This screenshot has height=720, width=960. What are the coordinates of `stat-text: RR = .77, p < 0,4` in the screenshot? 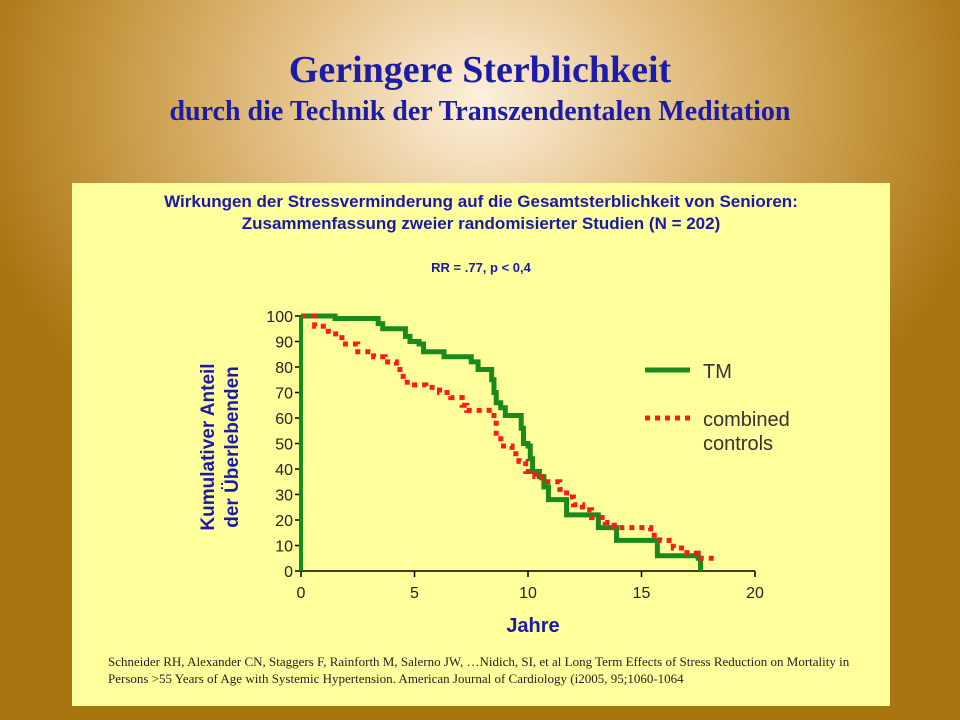 It's located at (481, 267).